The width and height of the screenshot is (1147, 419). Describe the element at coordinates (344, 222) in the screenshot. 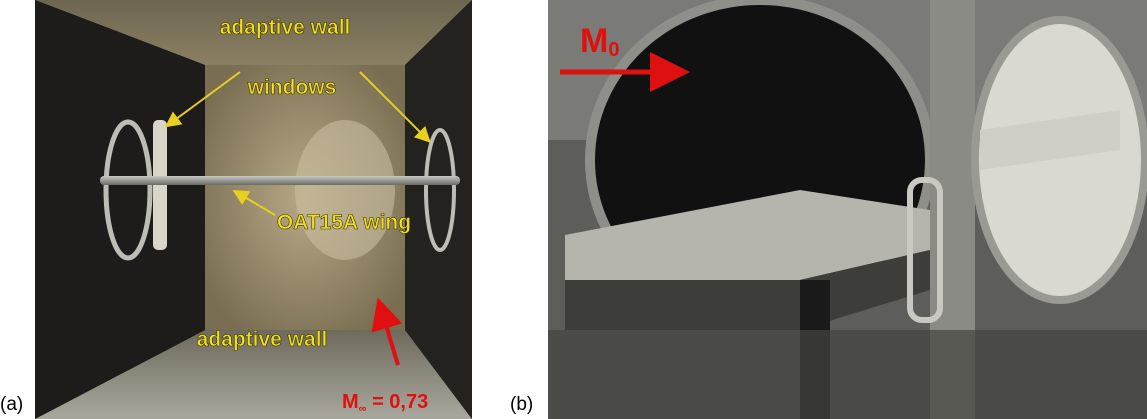

I see `label-wing: OAT15A wing` at that location.